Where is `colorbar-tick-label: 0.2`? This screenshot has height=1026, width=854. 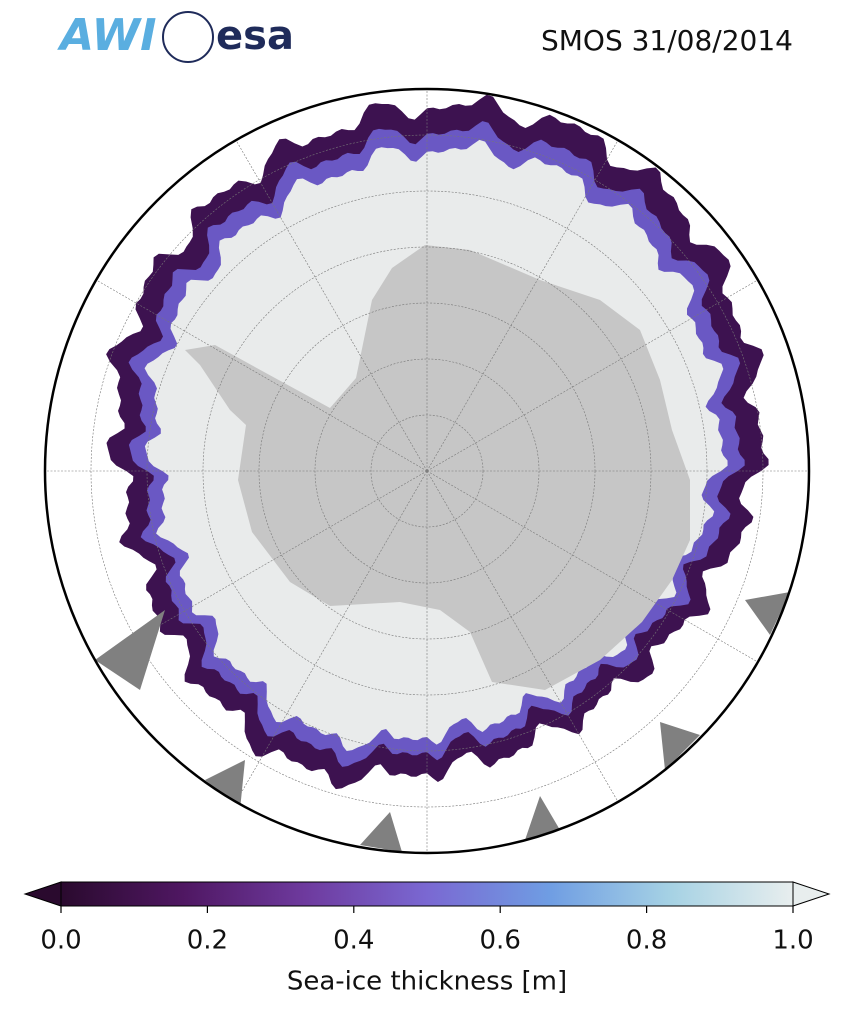 colorbar-tick-label: 0.2 is located at coordinates (207, 941).